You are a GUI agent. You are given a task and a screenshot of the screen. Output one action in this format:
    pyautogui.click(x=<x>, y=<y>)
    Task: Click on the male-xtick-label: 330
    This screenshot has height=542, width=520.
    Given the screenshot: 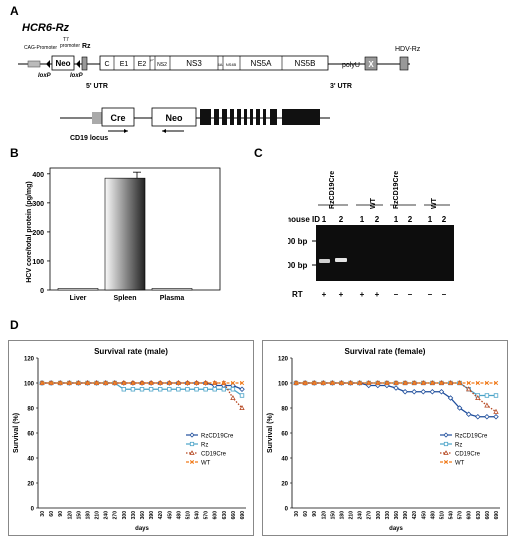 What is the action you would take?
    pyautogui.click(x=134, y=515)
    